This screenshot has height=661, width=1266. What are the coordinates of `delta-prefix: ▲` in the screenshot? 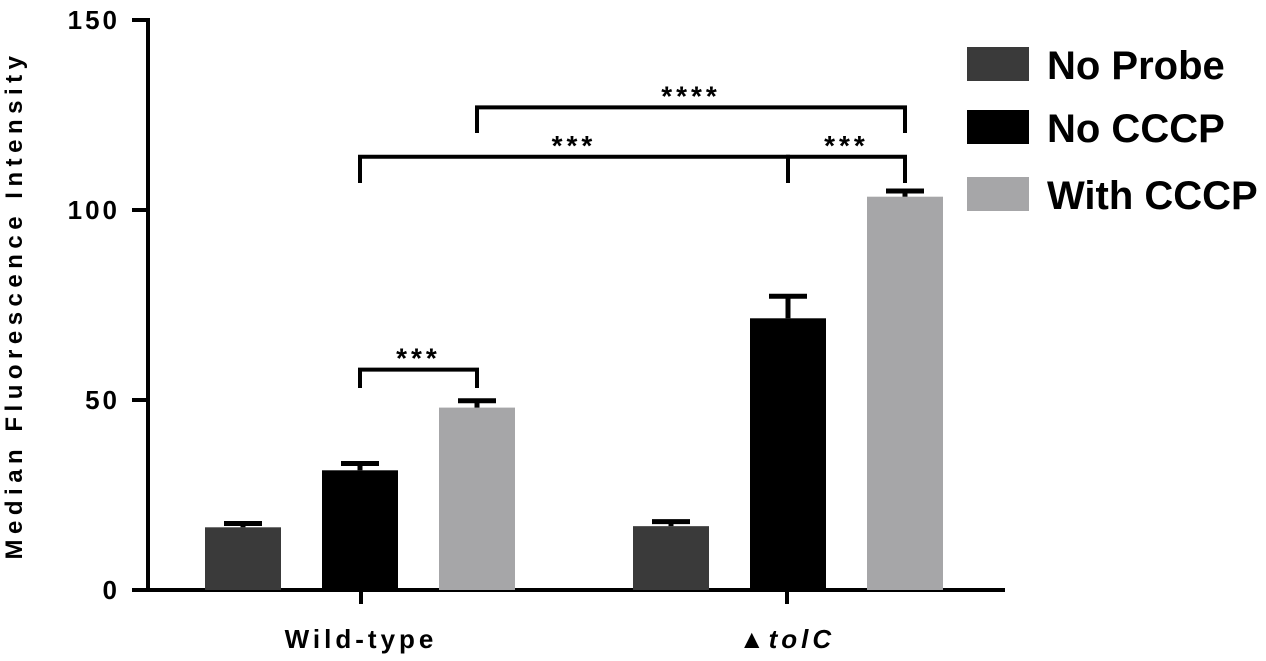 It's located at (754, 639).